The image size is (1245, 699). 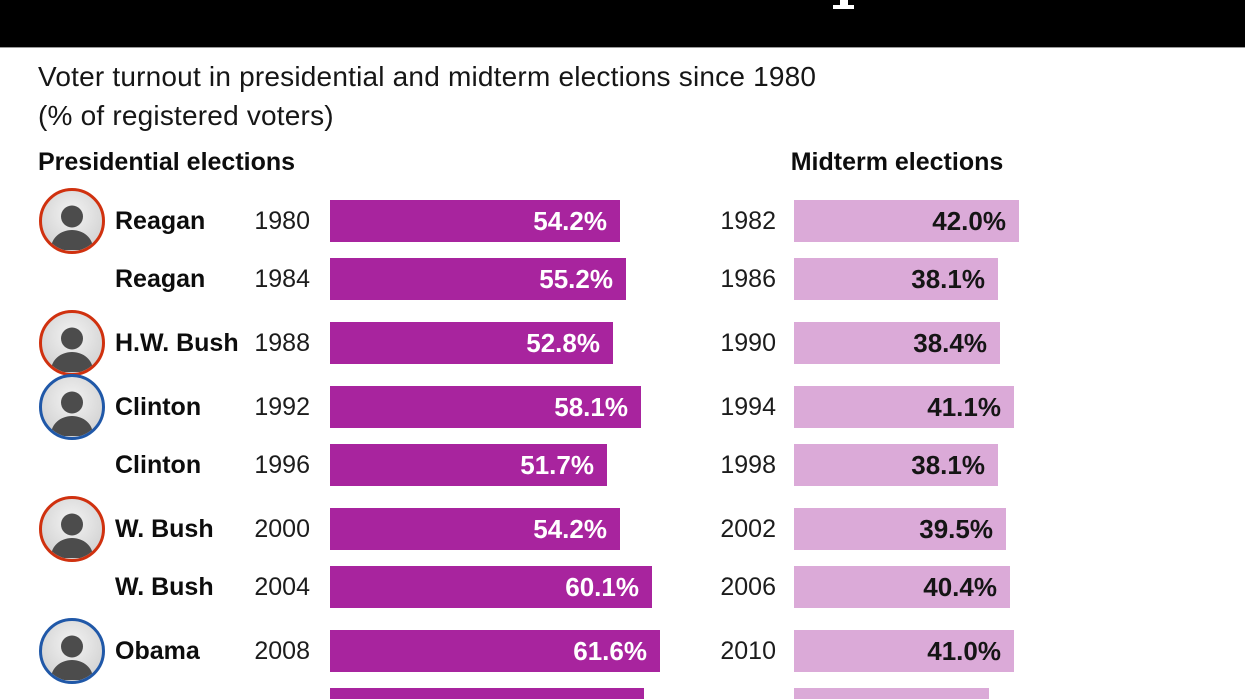 What do you see at coordinates (956, 528) in the screenshot?
I see `turnout-percentage: 39.5%` at bounding box center [956, 528].